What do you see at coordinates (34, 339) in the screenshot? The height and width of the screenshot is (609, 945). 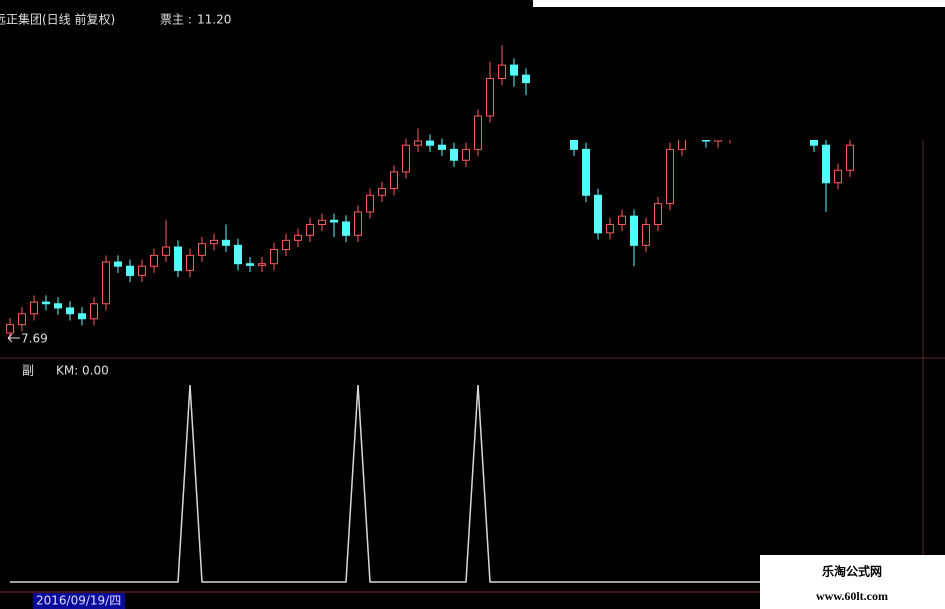 I see `low-label: 7.69` at bounding box center [34, 339].